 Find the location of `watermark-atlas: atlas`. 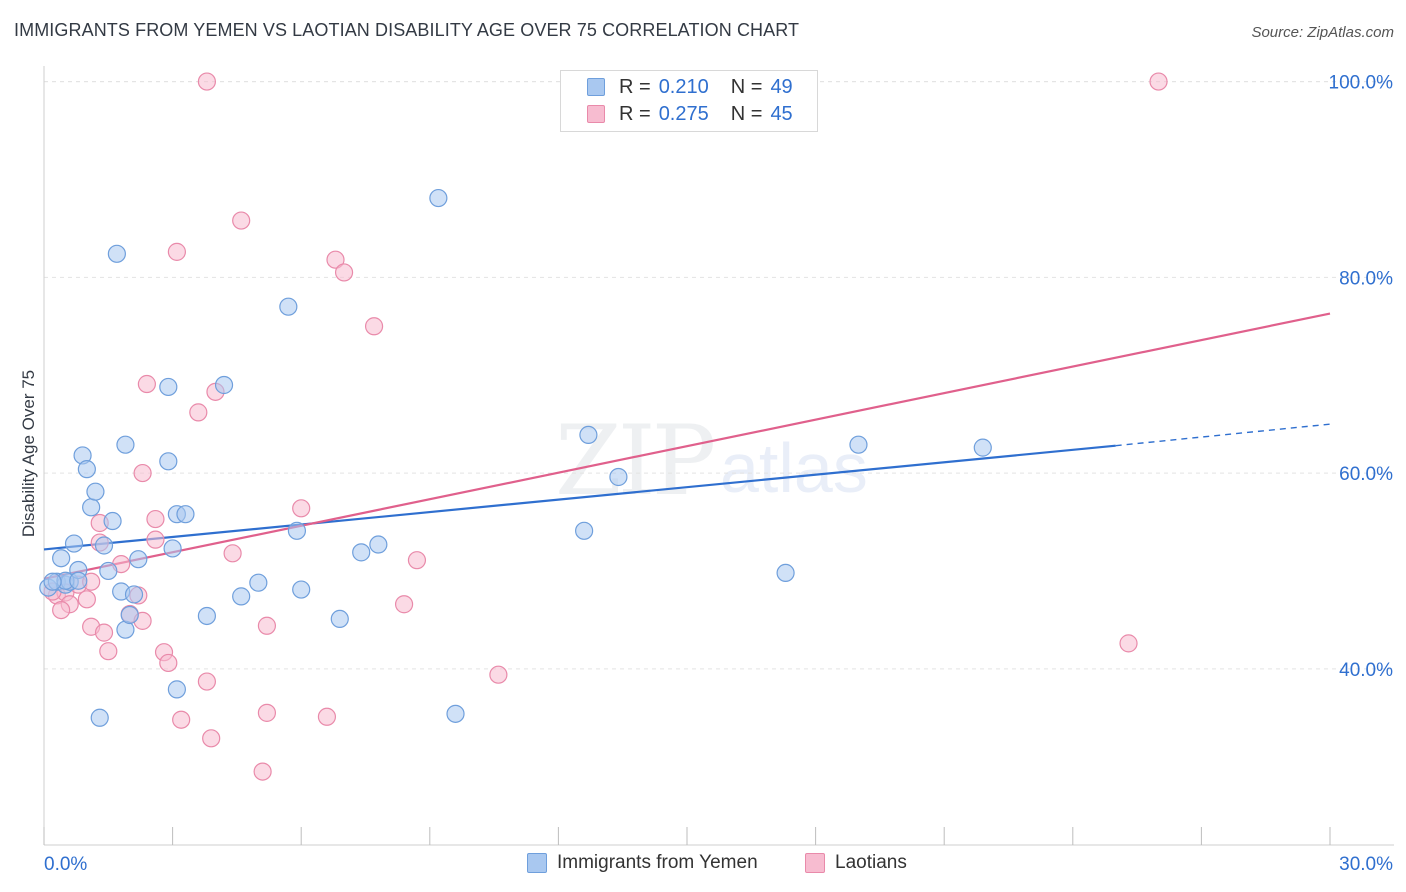

watermark-atlas: atlas is located at coordinates (794, 468).